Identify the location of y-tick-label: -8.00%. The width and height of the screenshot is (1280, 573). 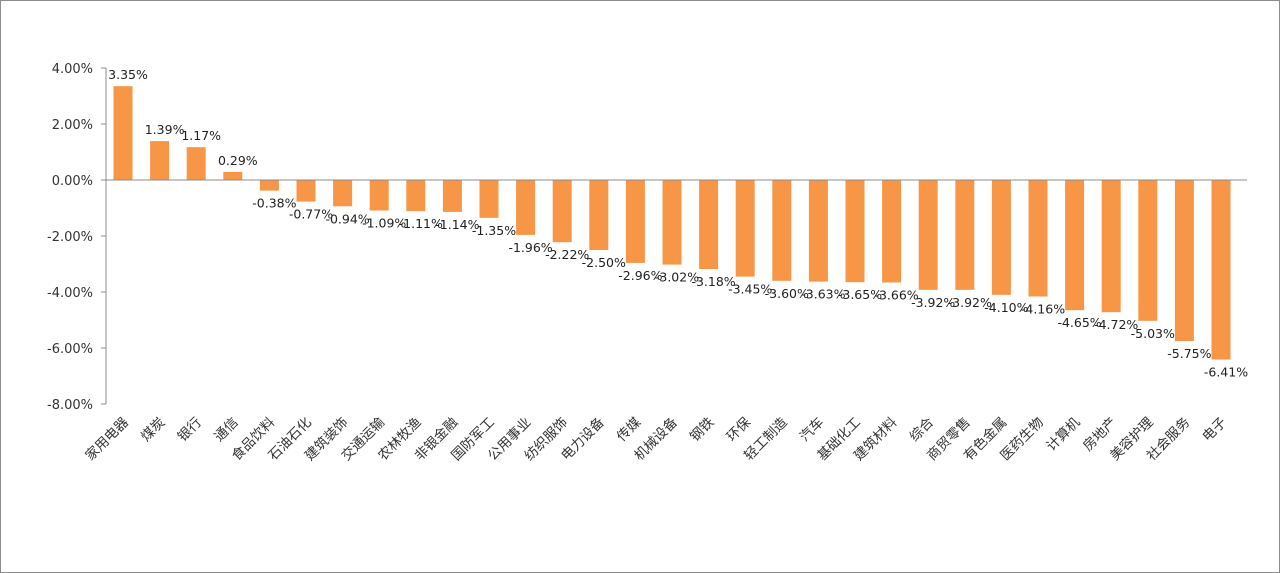
(70, 405).